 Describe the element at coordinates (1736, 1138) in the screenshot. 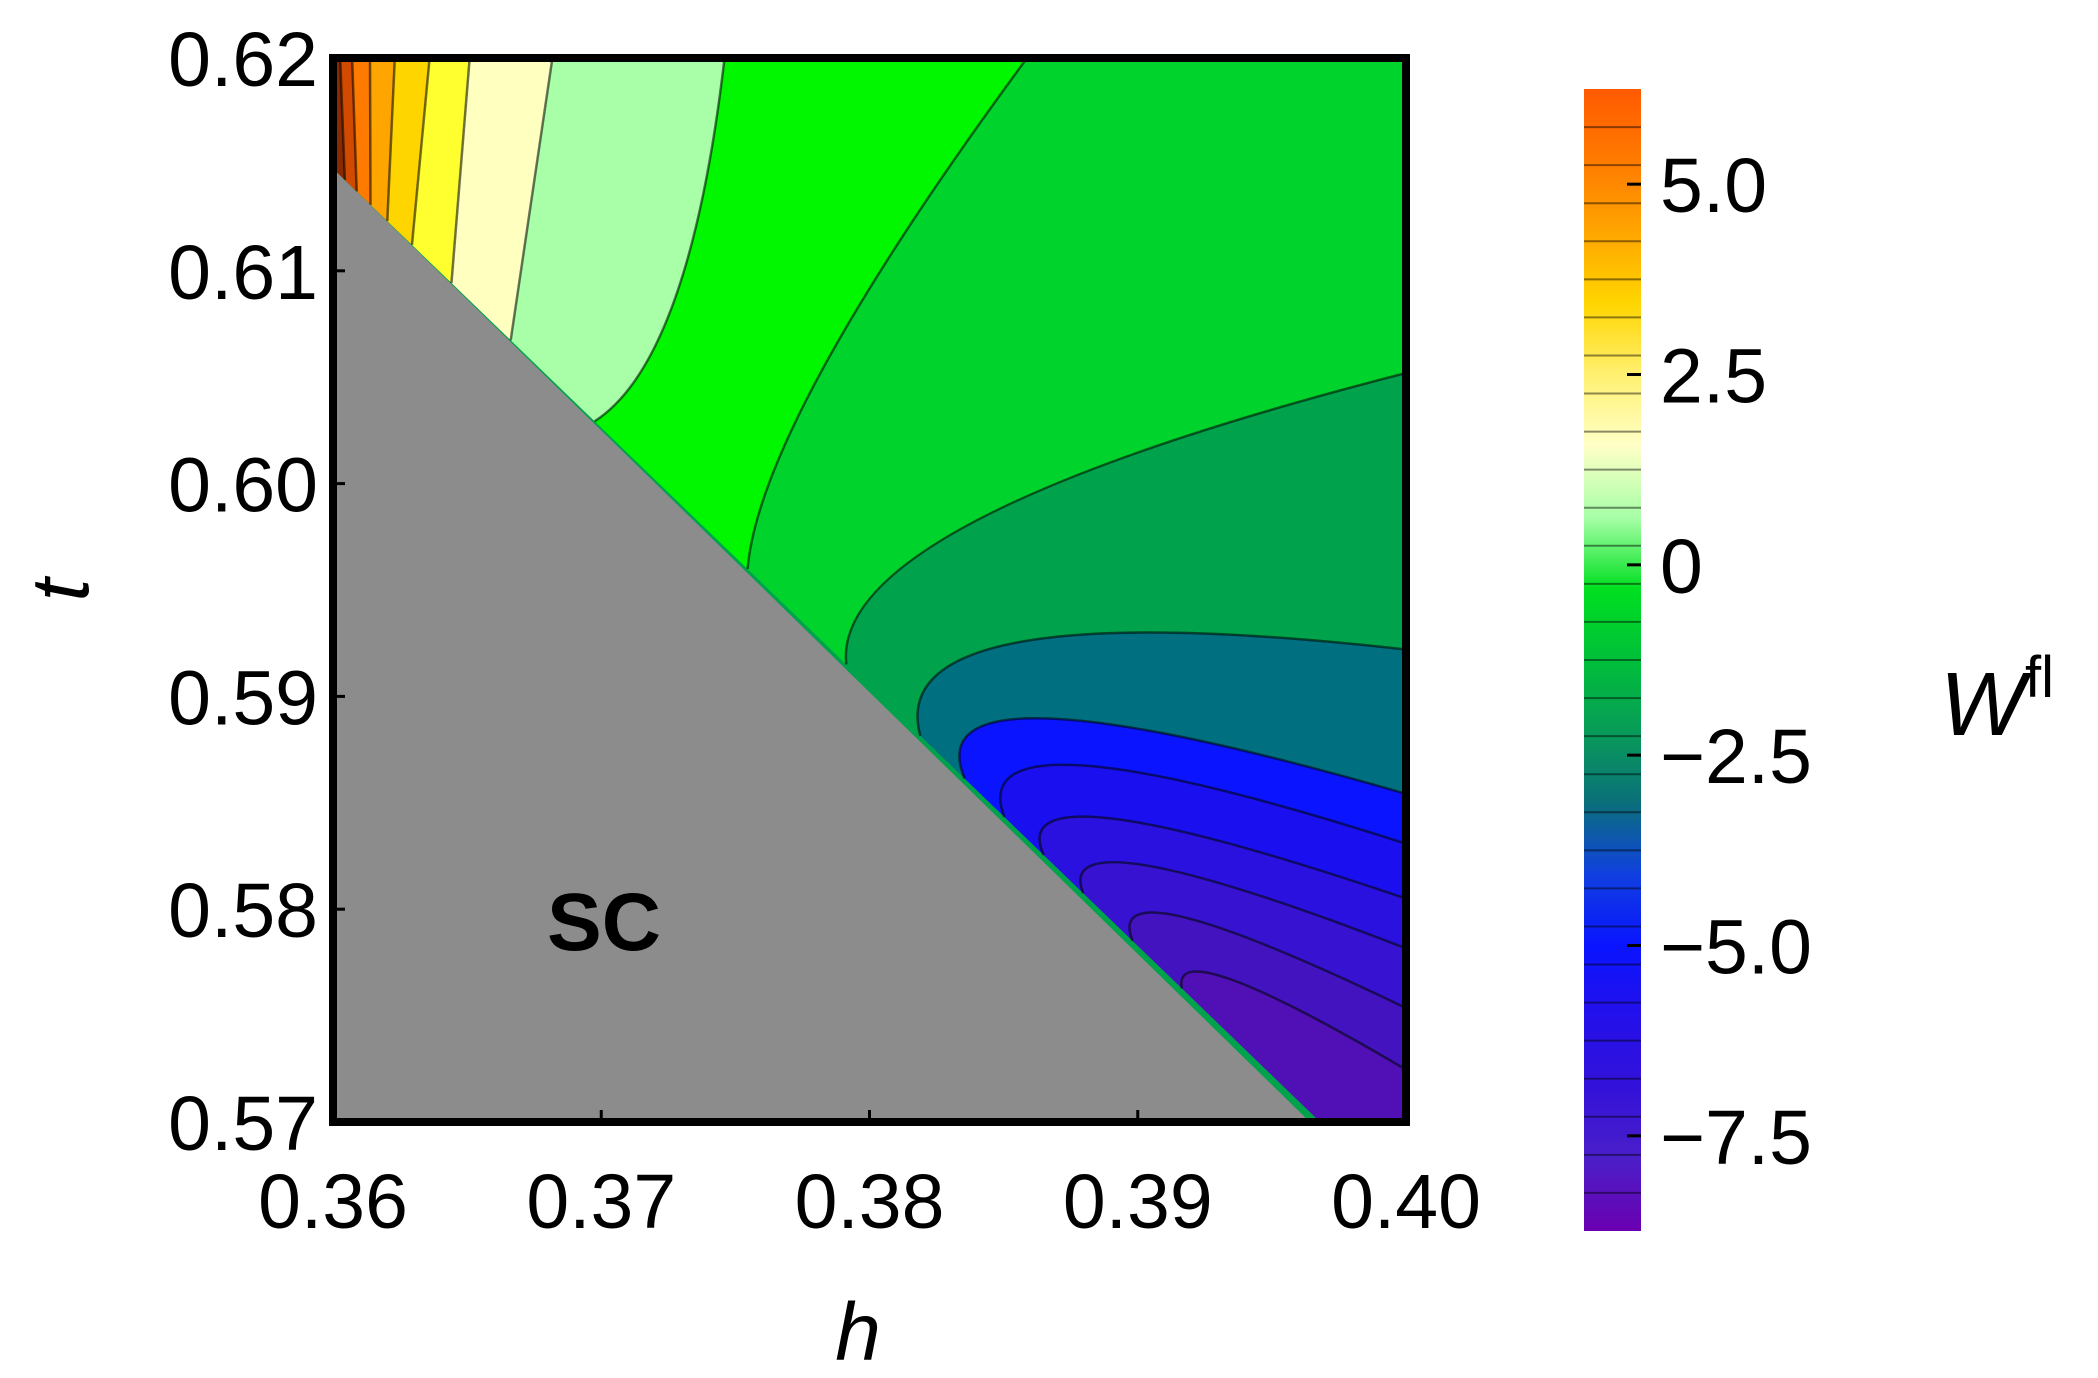

I see `colorbar-tick-label: −7.5` at that location.